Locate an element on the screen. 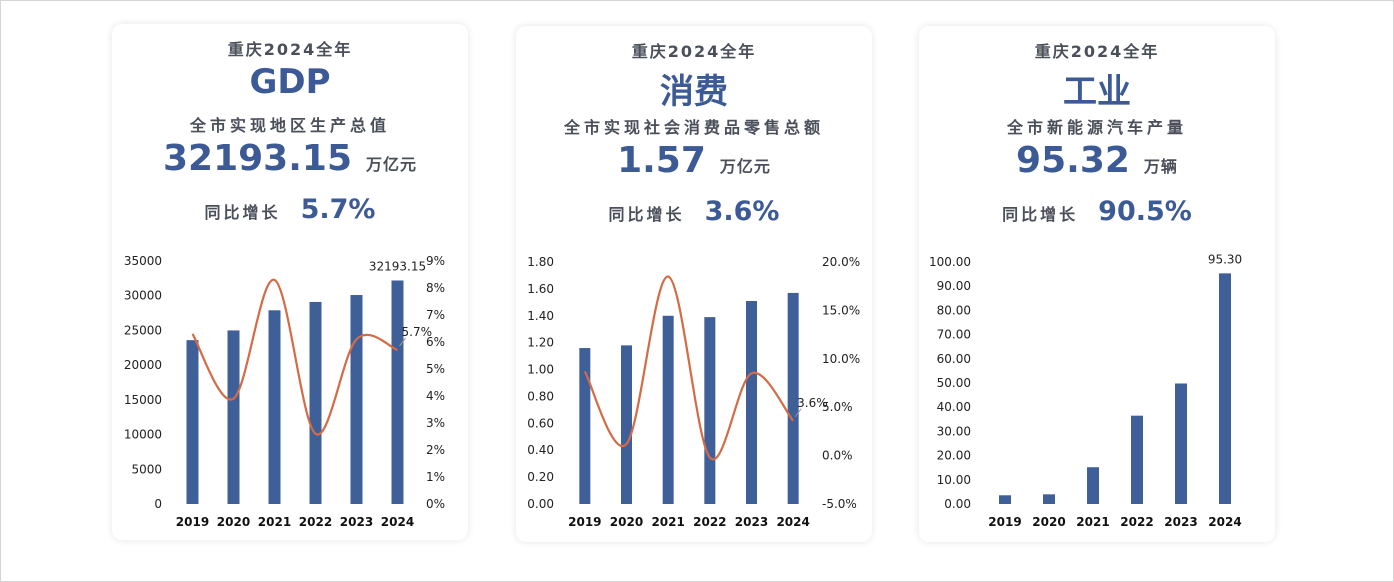 This screenshot has width=1394, height=582. y-tick-label: 0.20 is located at coordinates (540, 477).